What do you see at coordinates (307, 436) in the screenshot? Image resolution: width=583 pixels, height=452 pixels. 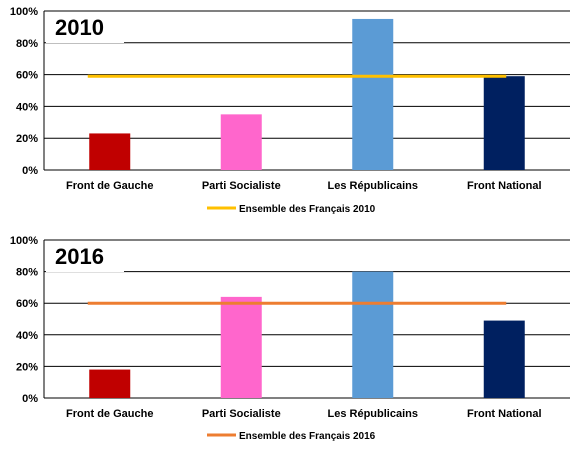 I see `legend-label: Ensemble des Français 2016` at bounding box center [307, 436].